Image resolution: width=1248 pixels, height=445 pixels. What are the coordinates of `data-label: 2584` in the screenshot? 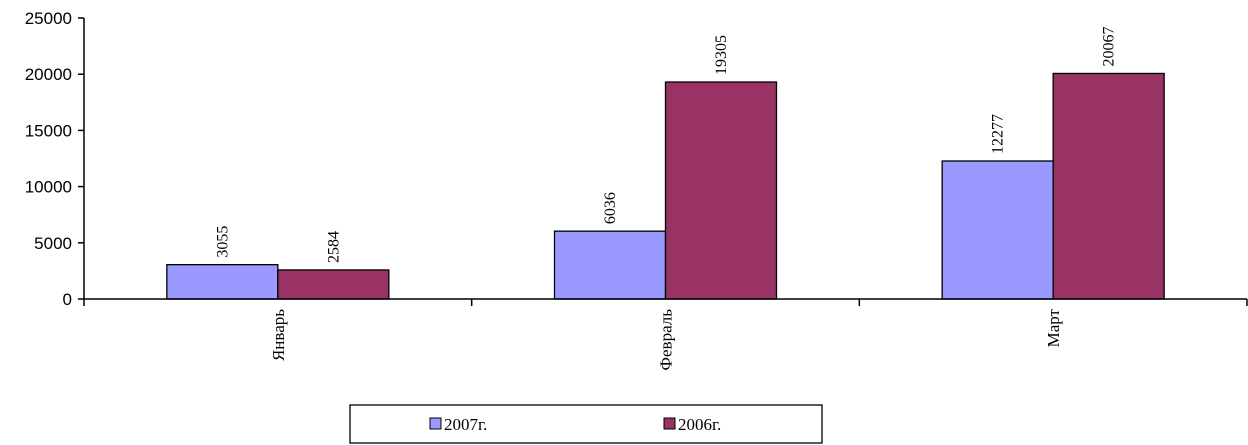 It's located at (333, 247).